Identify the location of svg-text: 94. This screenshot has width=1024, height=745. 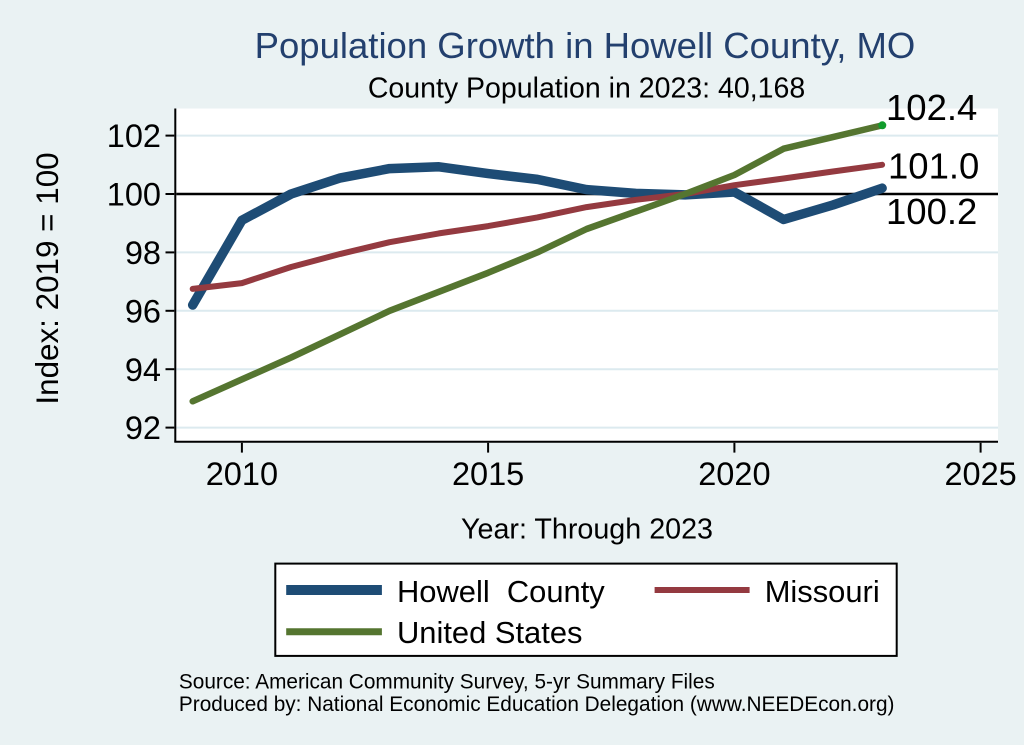
(143, 370).